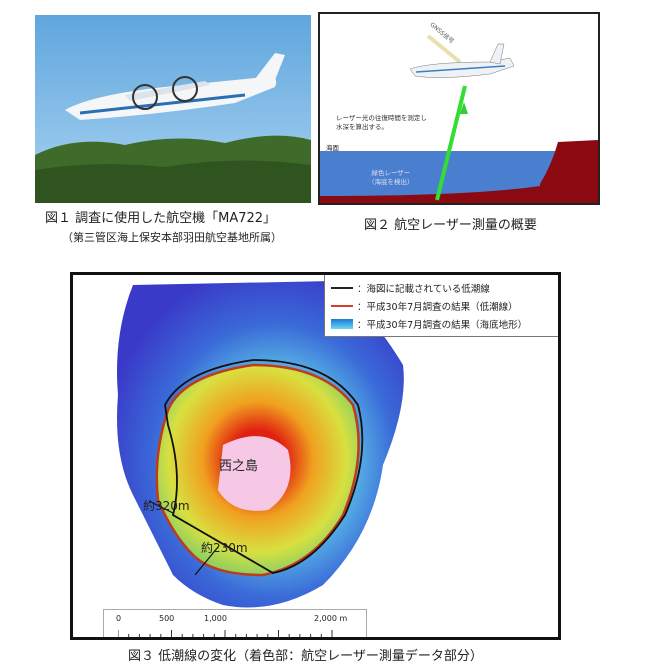 The height and width of the screenshot is (664, 657). What do you see at coordinates (172, 237) in the screenshot?
I see `figure1-subcaption: （第三管区海上保安本部羽田航空基地所属）` at bounding box center [172, 237].